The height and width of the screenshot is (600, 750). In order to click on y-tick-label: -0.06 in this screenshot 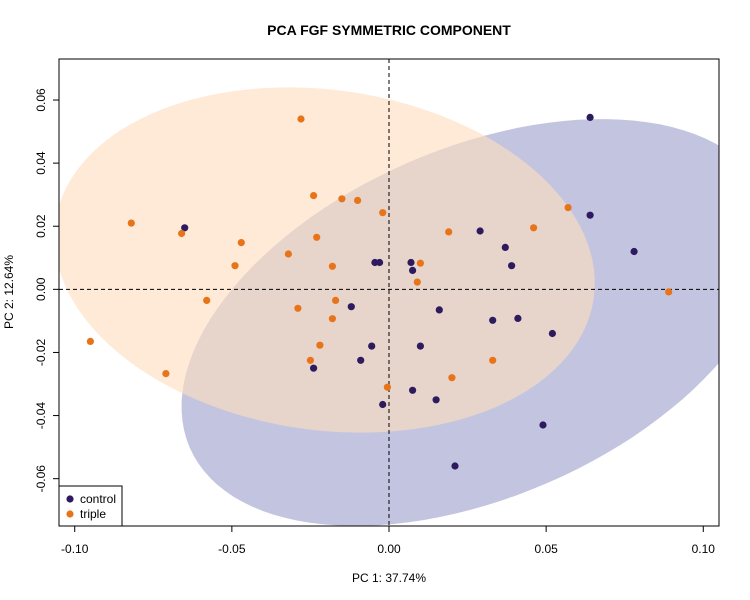, I will do `click(41, 479)`.